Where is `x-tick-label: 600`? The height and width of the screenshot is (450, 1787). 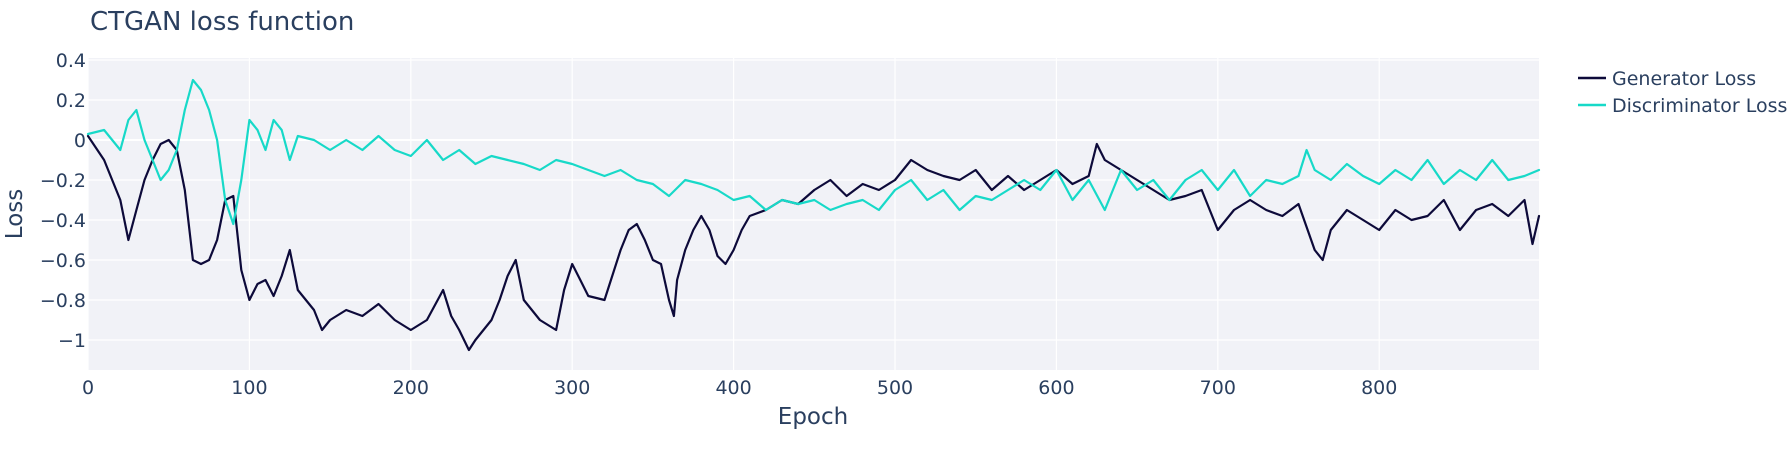
x-tick-label: 600 is located at coordinates (1056, 388).